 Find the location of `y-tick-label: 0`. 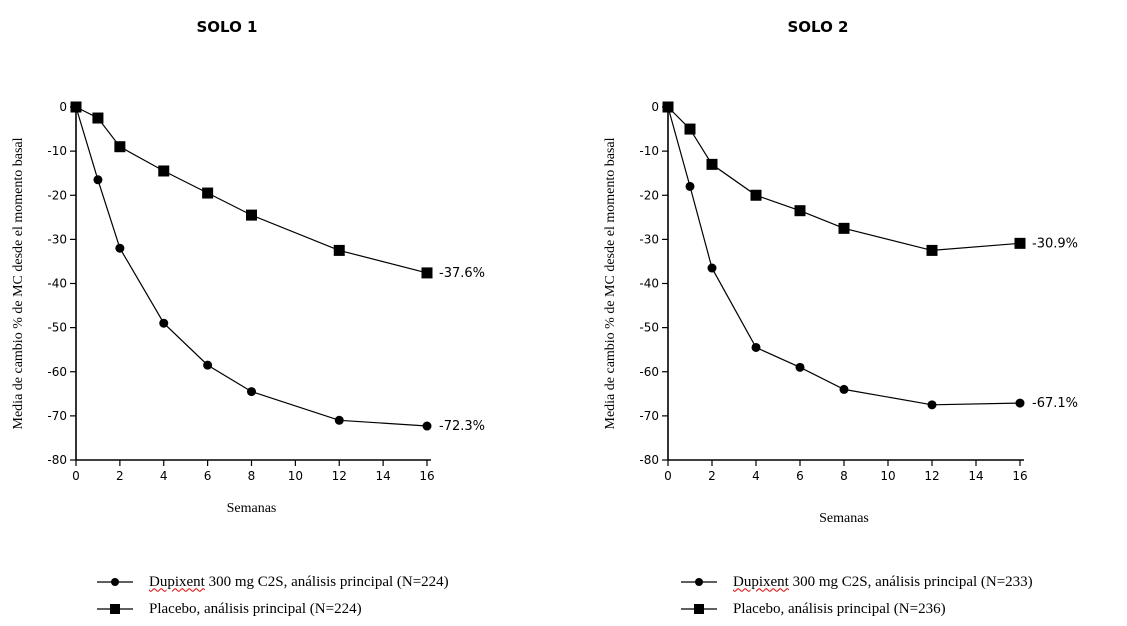

y-tick-label: 0 is located at coordinates (655, 107).